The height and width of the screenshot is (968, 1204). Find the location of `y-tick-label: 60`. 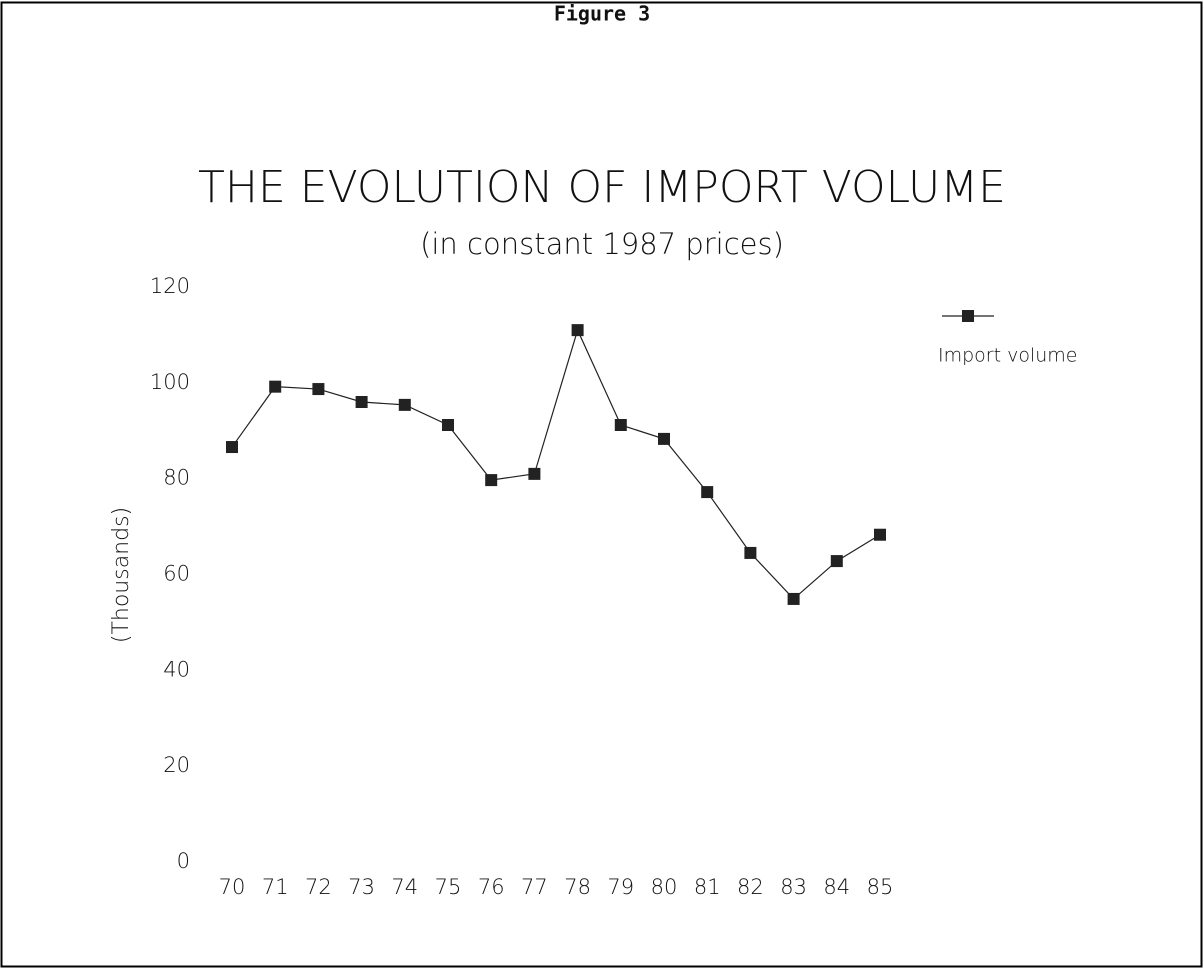

y-tick-label: 60 is located at coordinates (176, 574).